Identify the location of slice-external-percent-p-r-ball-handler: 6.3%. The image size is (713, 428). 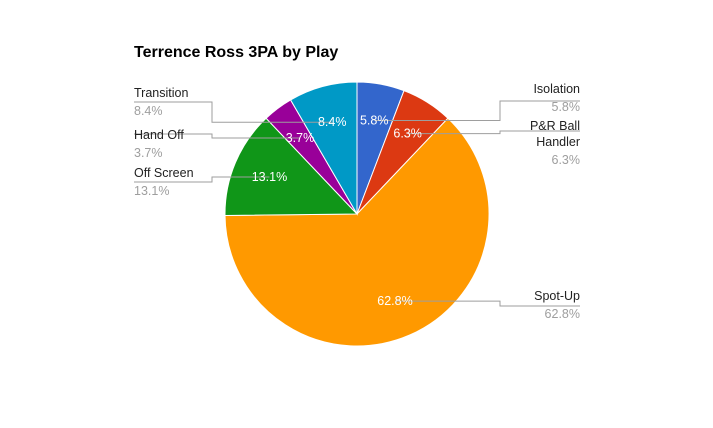
(566, 160).